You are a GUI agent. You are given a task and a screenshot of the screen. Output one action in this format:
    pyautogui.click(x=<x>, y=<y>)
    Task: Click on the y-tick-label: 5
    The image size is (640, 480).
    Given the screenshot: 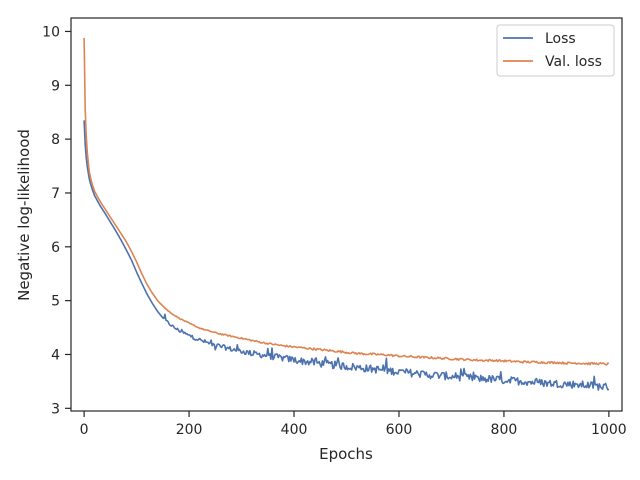 What is the action you would take?
    pyautogui.click(x=55, y=302)
    